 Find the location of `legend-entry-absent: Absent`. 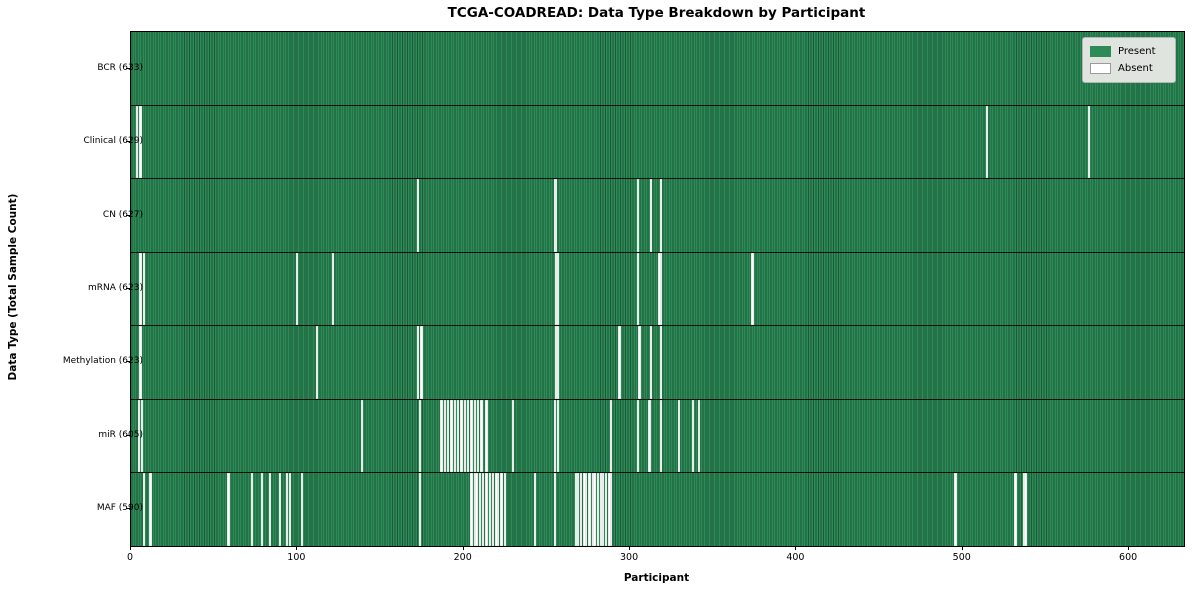

legend-entry-absent: Absent is located at coordinates (1129, 68).